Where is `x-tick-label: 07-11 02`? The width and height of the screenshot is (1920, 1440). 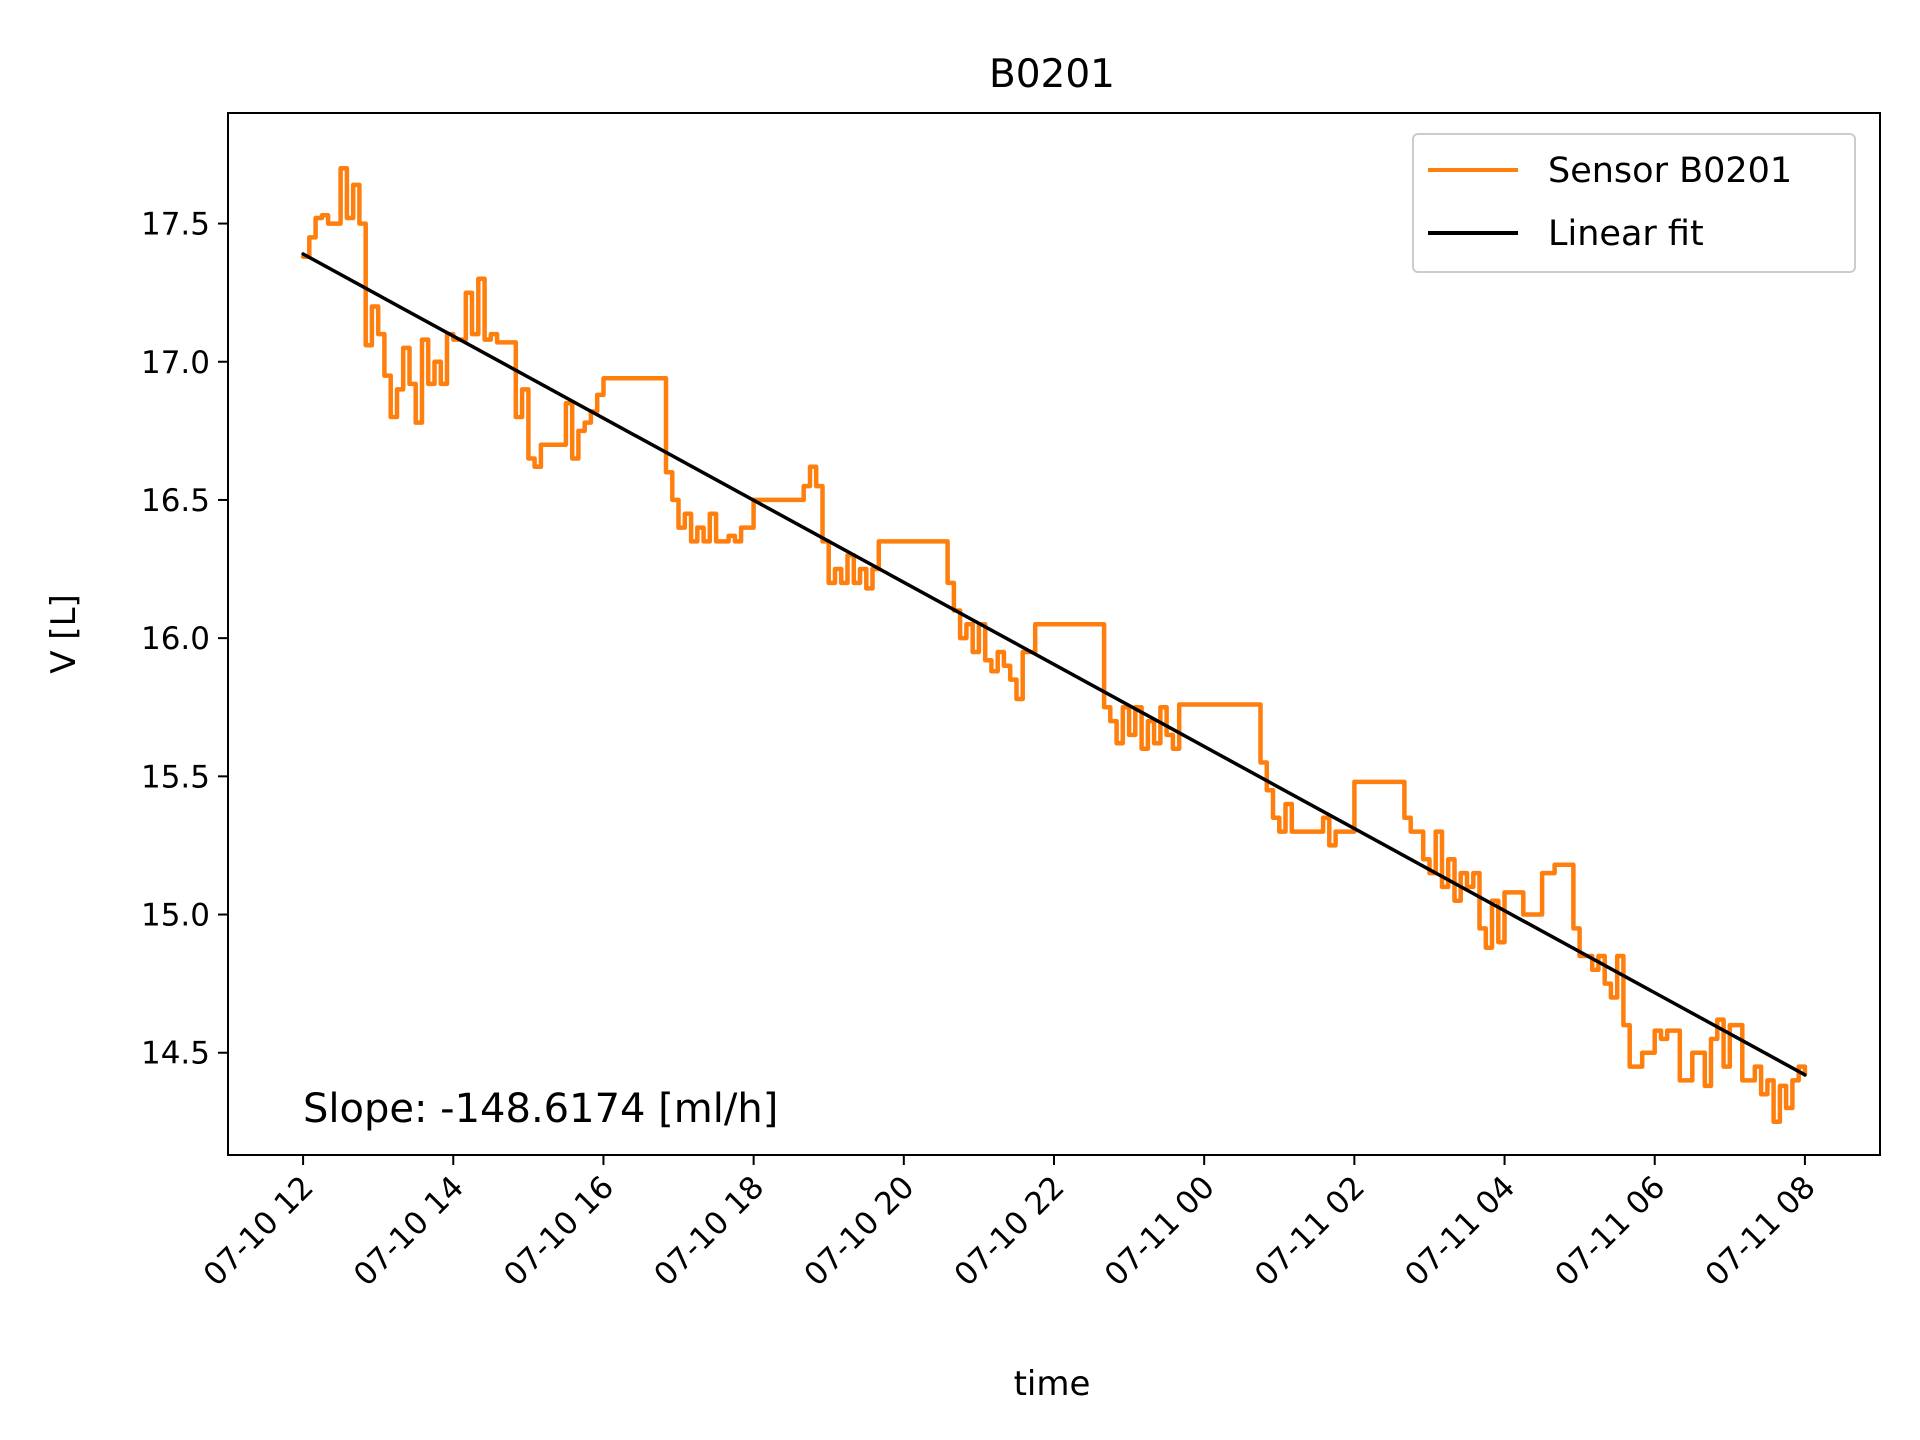
x-tick-label: 07-11 02 is located at coordinates (1310, 1231).